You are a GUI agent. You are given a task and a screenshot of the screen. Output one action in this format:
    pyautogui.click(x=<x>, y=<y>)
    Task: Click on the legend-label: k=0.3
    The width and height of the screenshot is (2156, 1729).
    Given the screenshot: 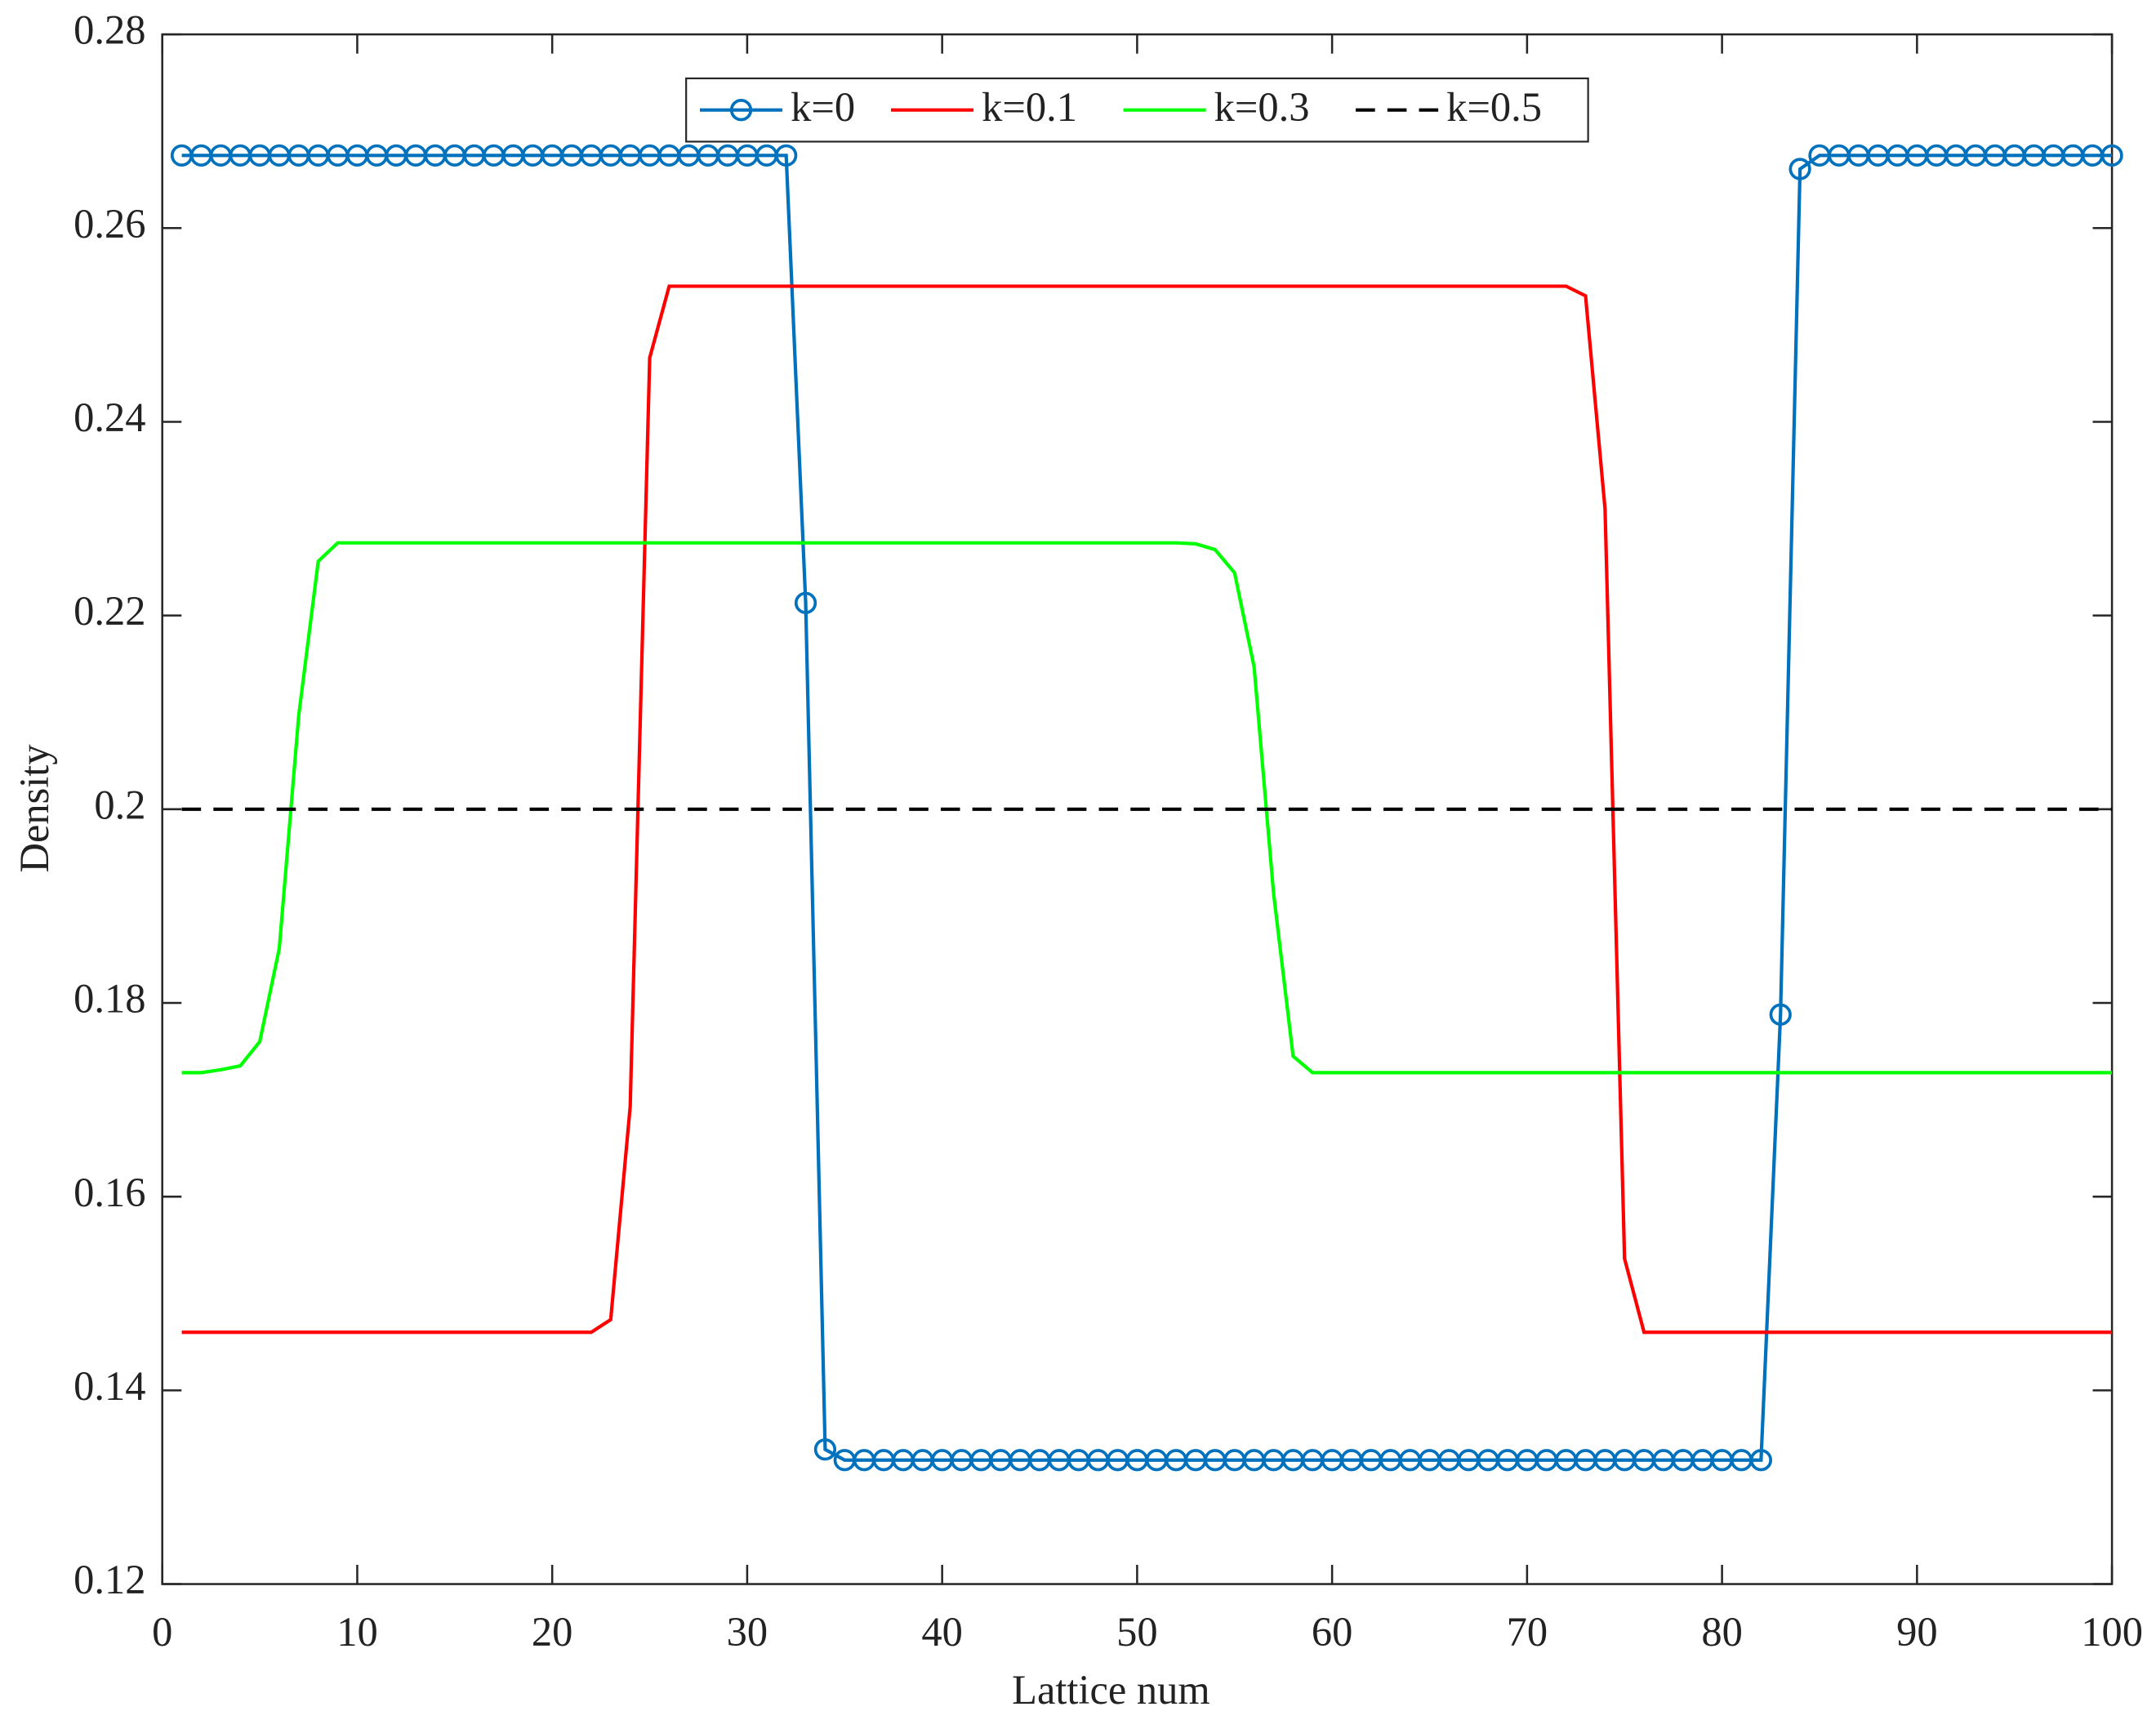 What is the action you would take?
    pyautogui.click(x=1262, y=107)
    